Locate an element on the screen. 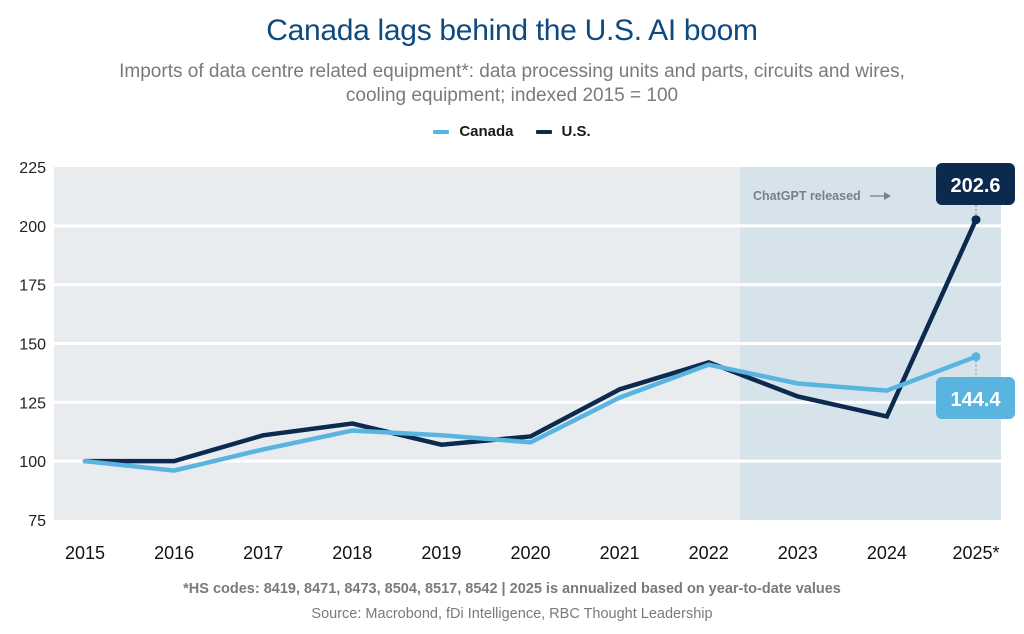 This screenshot has height=634, width=1024. legend: Canada U.S. is located at coordinates (512, 131).